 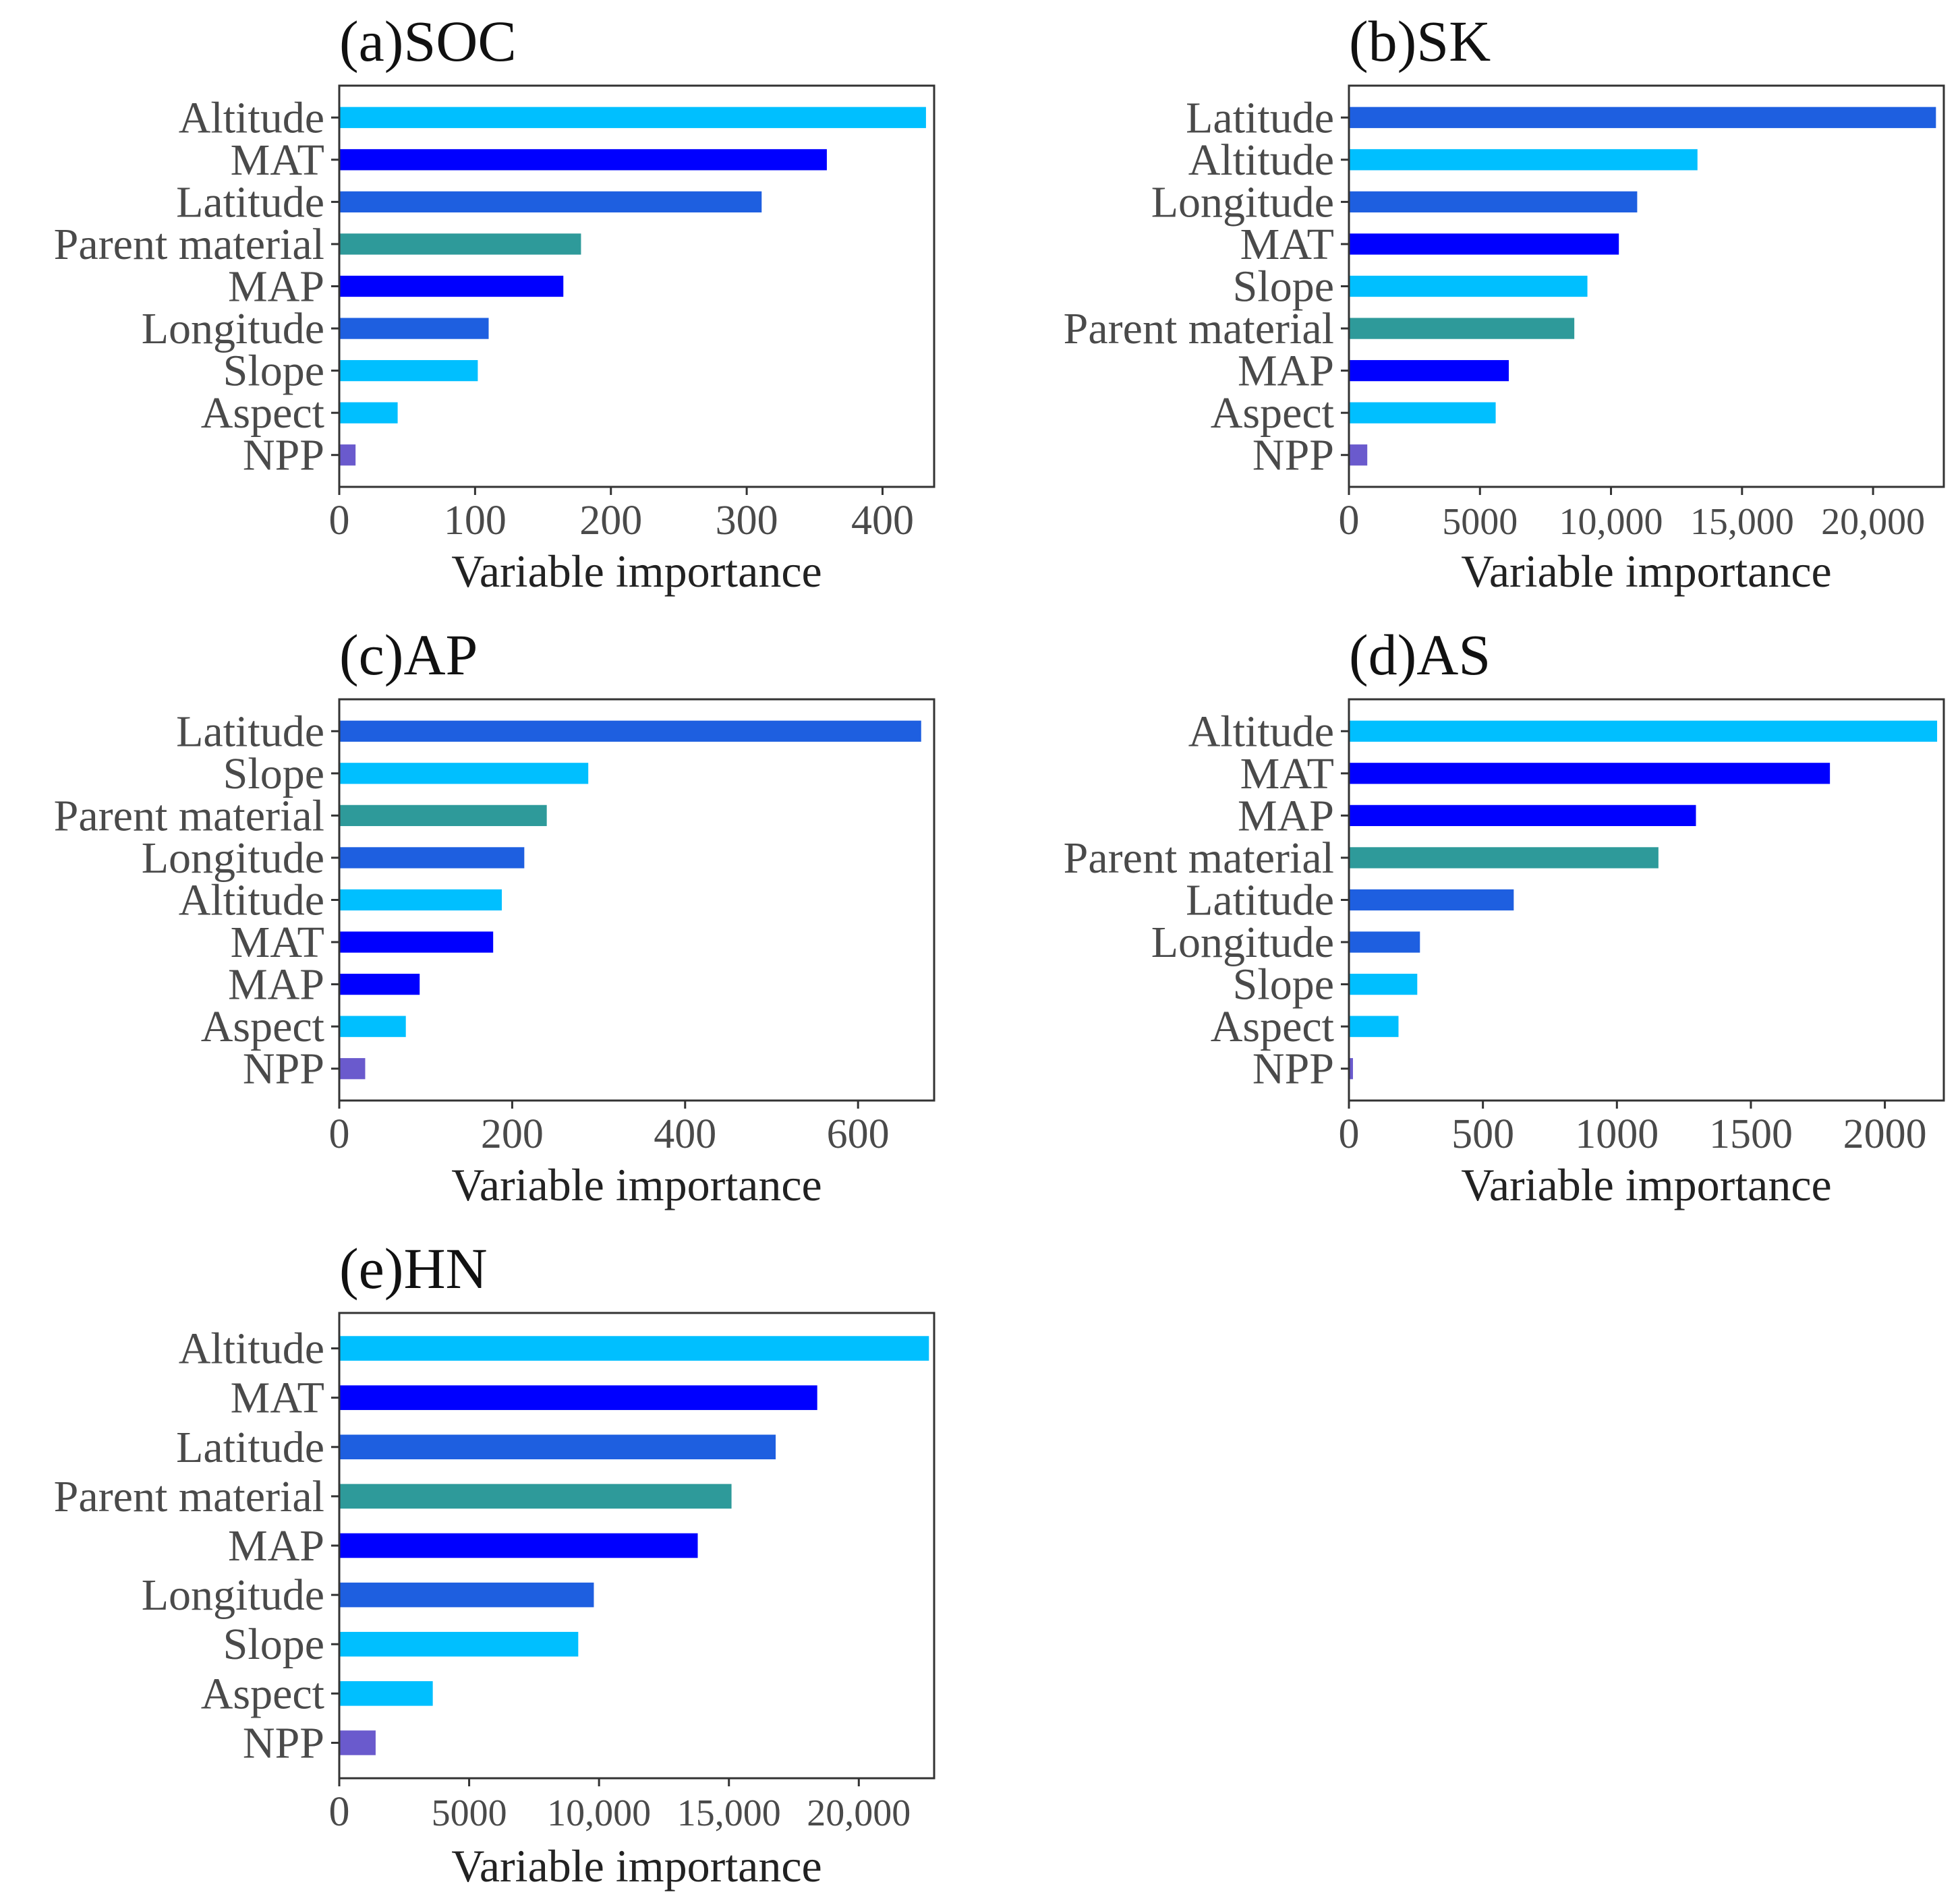 I want to click on x-tick-label: 15,000, so click(x=1742, y=522).